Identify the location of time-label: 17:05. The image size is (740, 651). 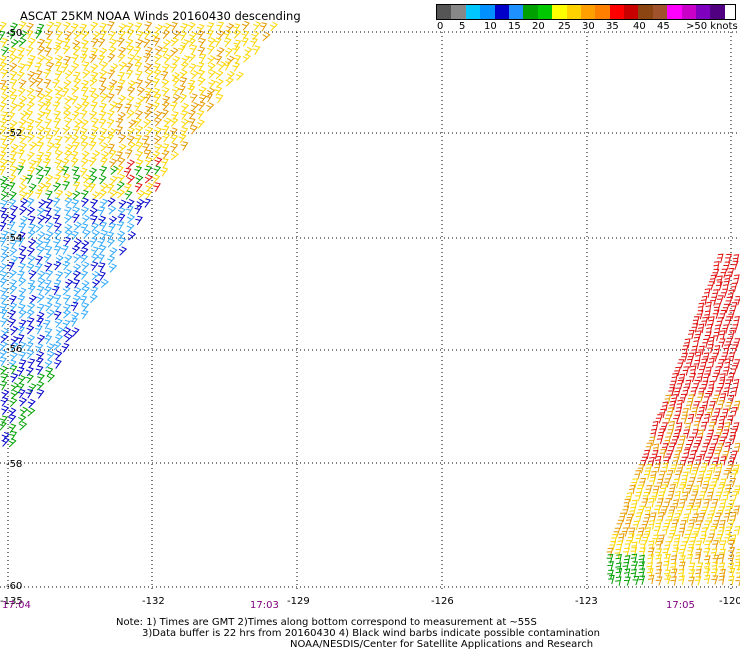
(680, 605).